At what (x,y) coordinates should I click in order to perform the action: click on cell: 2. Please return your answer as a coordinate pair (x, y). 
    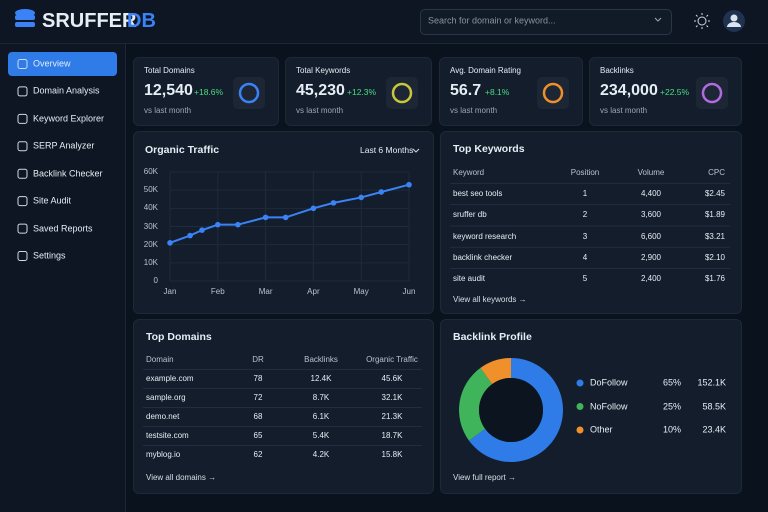
    Looking at the image, I should click on (585, 215).